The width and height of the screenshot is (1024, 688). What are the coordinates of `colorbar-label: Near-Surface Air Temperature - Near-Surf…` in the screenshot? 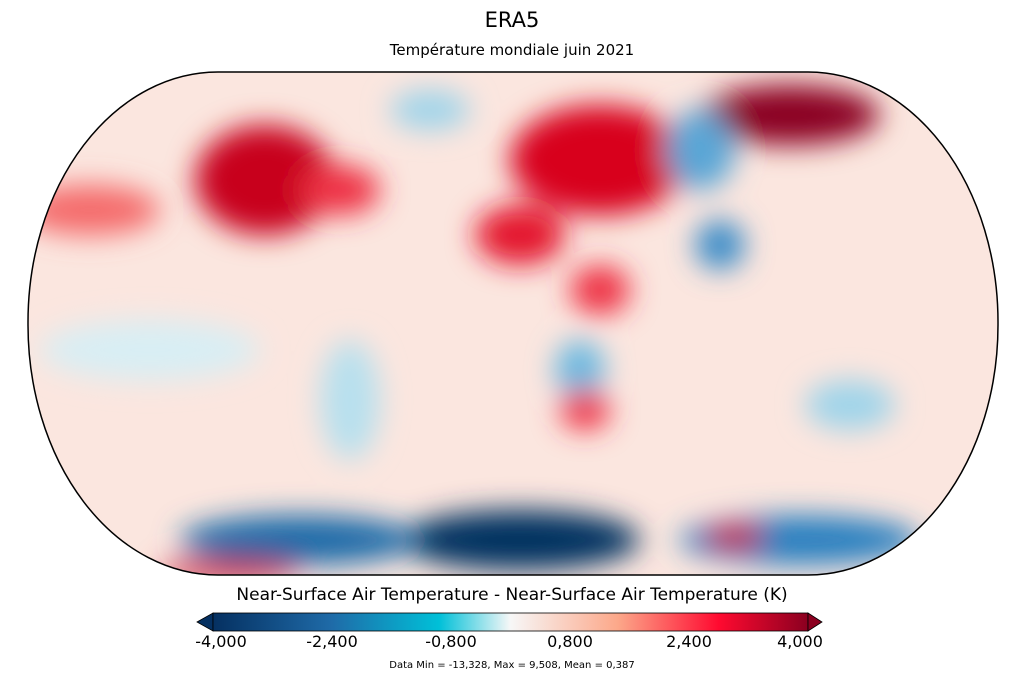 It's located at (512, 595).